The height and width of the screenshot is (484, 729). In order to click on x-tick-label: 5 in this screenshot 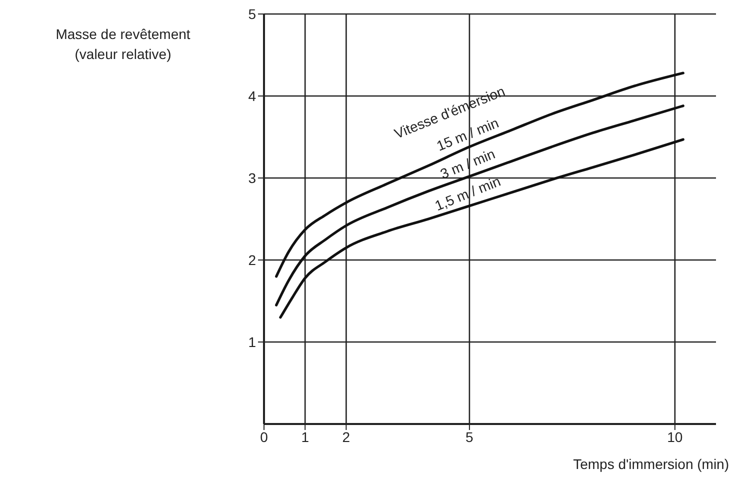, I will do `click(470, 436)`.